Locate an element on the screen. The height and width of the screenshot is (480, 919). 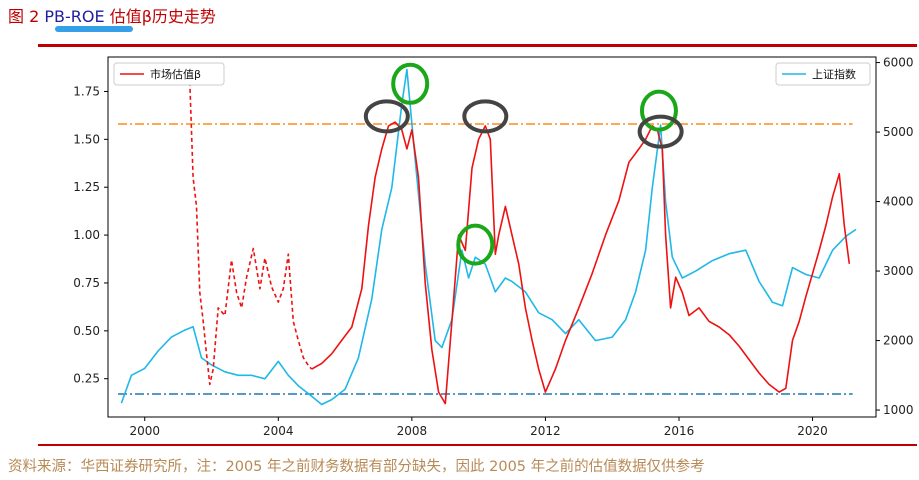
legend-beta-label: 市场估值β is located at coordinates (175, 74).